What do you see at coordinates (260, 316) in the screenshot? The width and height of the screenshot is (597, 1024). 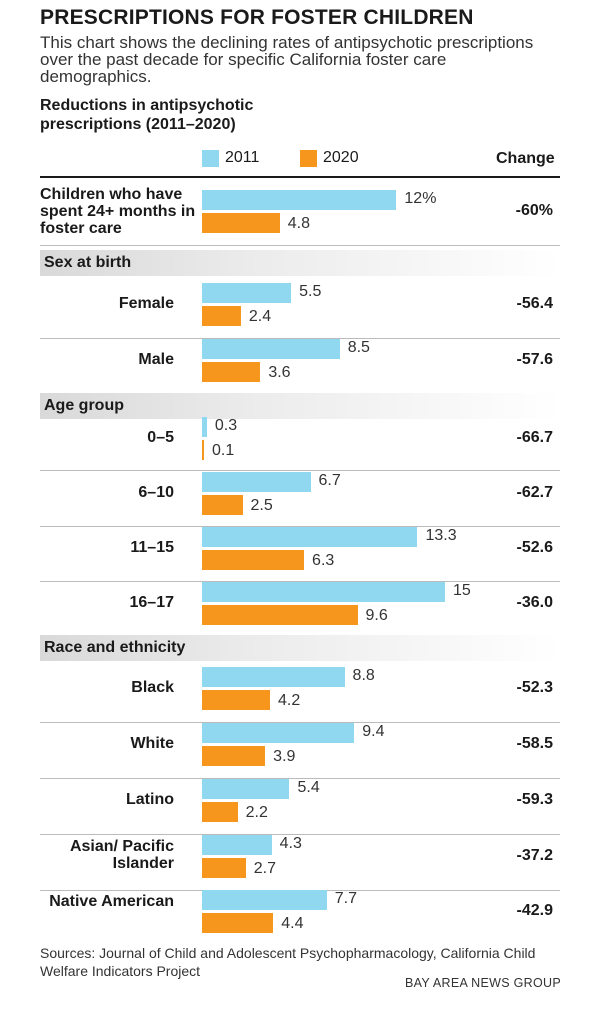 I see `value-label-2020: 2.4` at bounding box center [260, 316].